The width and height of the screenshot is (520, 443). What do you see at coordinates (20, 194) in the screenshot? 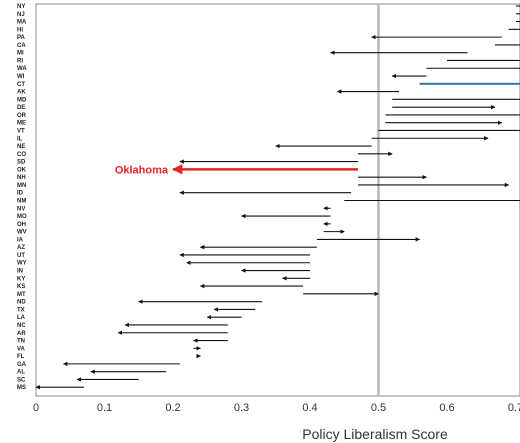
I see `state-label-id: ID` at bounding box center [20, 194].